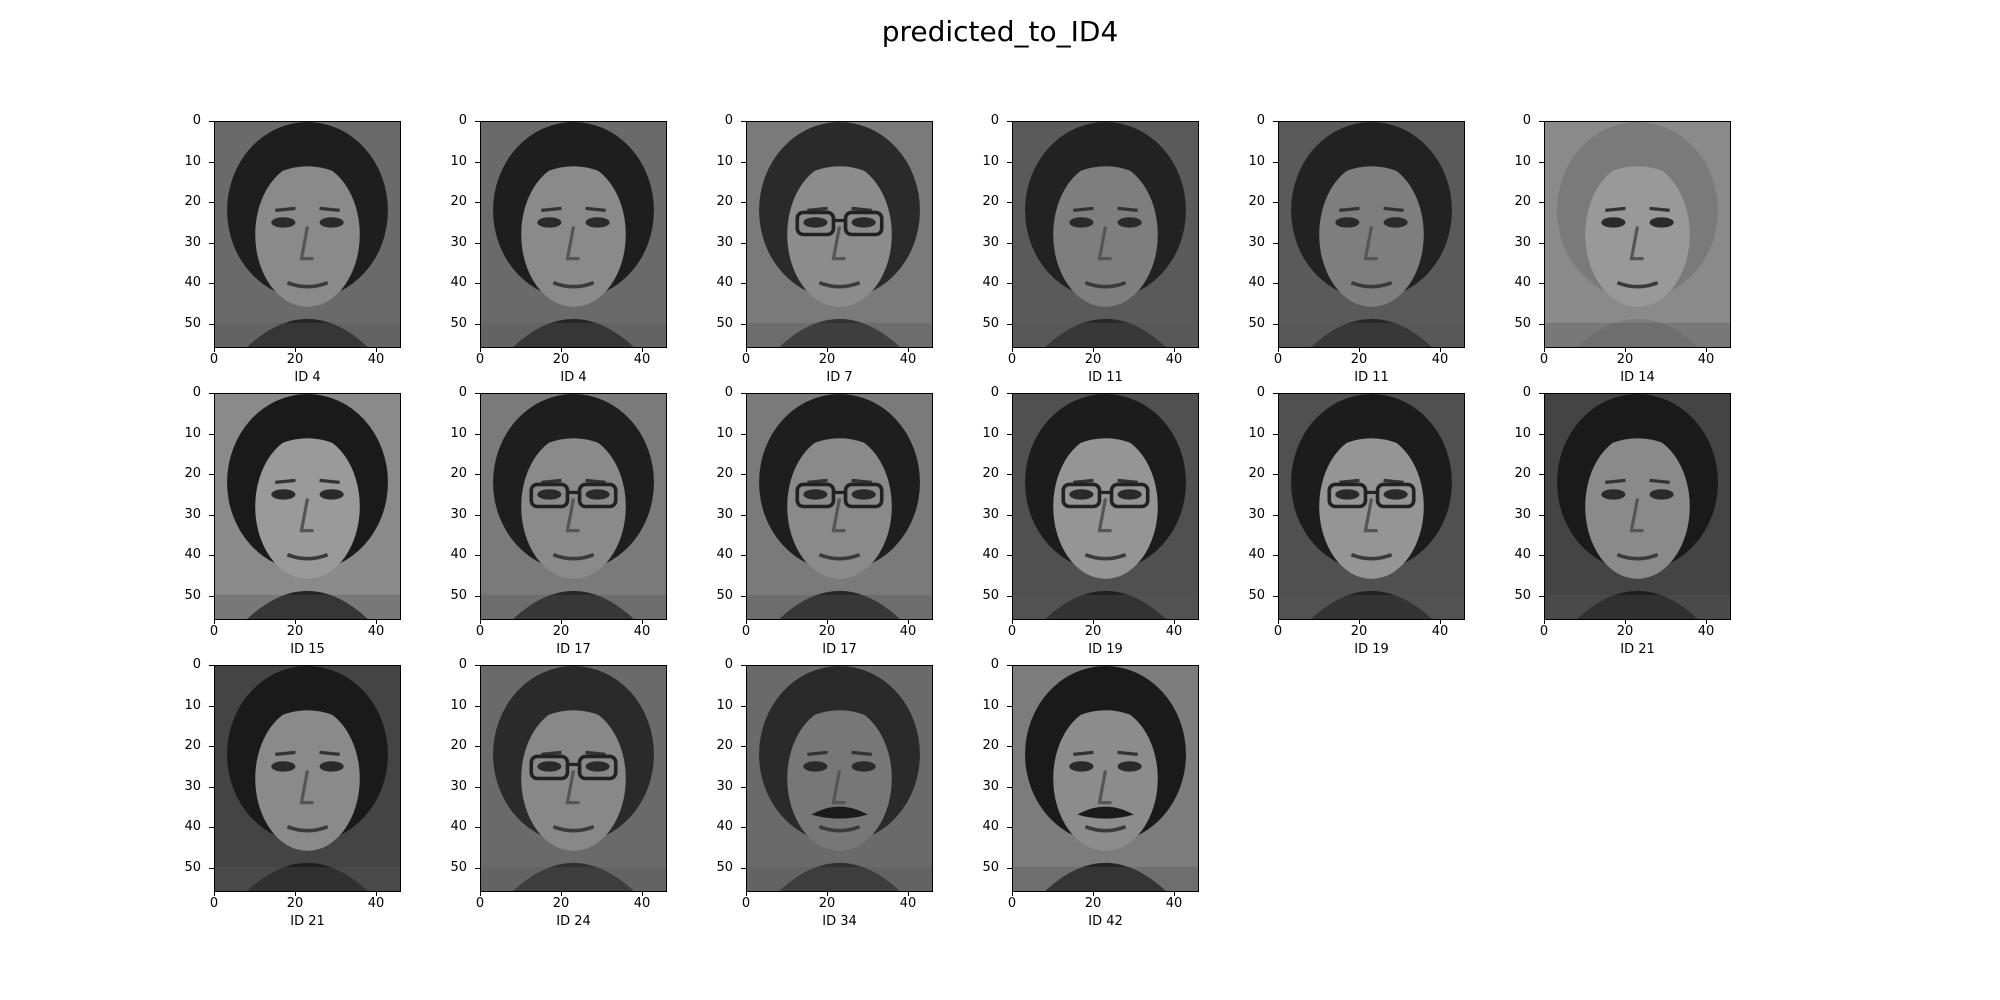  I want to click on face-subplot: 0 10 20 30 40 50 0 20 40 ID 7, so click(813, 249).